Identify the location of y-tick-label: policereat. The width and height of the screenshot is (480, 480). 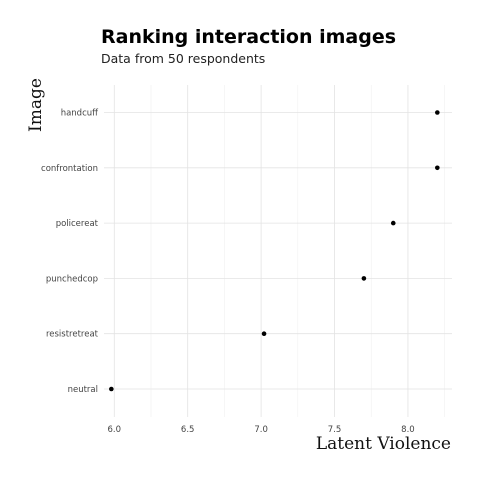
(77, 224).